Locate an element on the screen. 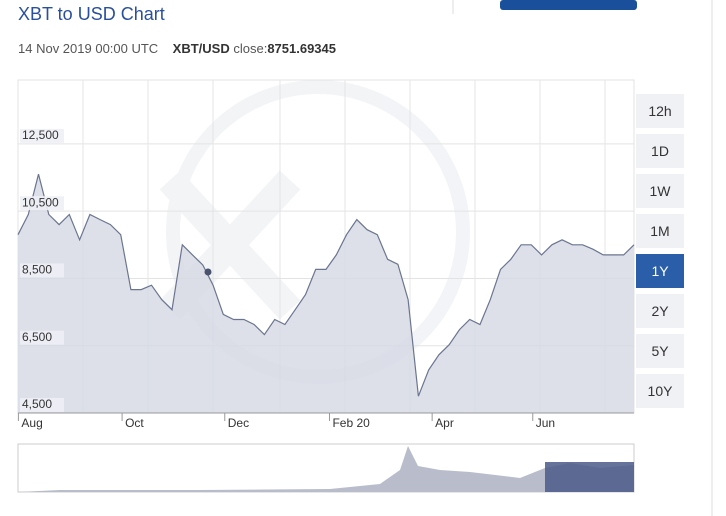 This screenshot has height=516, width=726. top-button is located at coordinates (568, 5).